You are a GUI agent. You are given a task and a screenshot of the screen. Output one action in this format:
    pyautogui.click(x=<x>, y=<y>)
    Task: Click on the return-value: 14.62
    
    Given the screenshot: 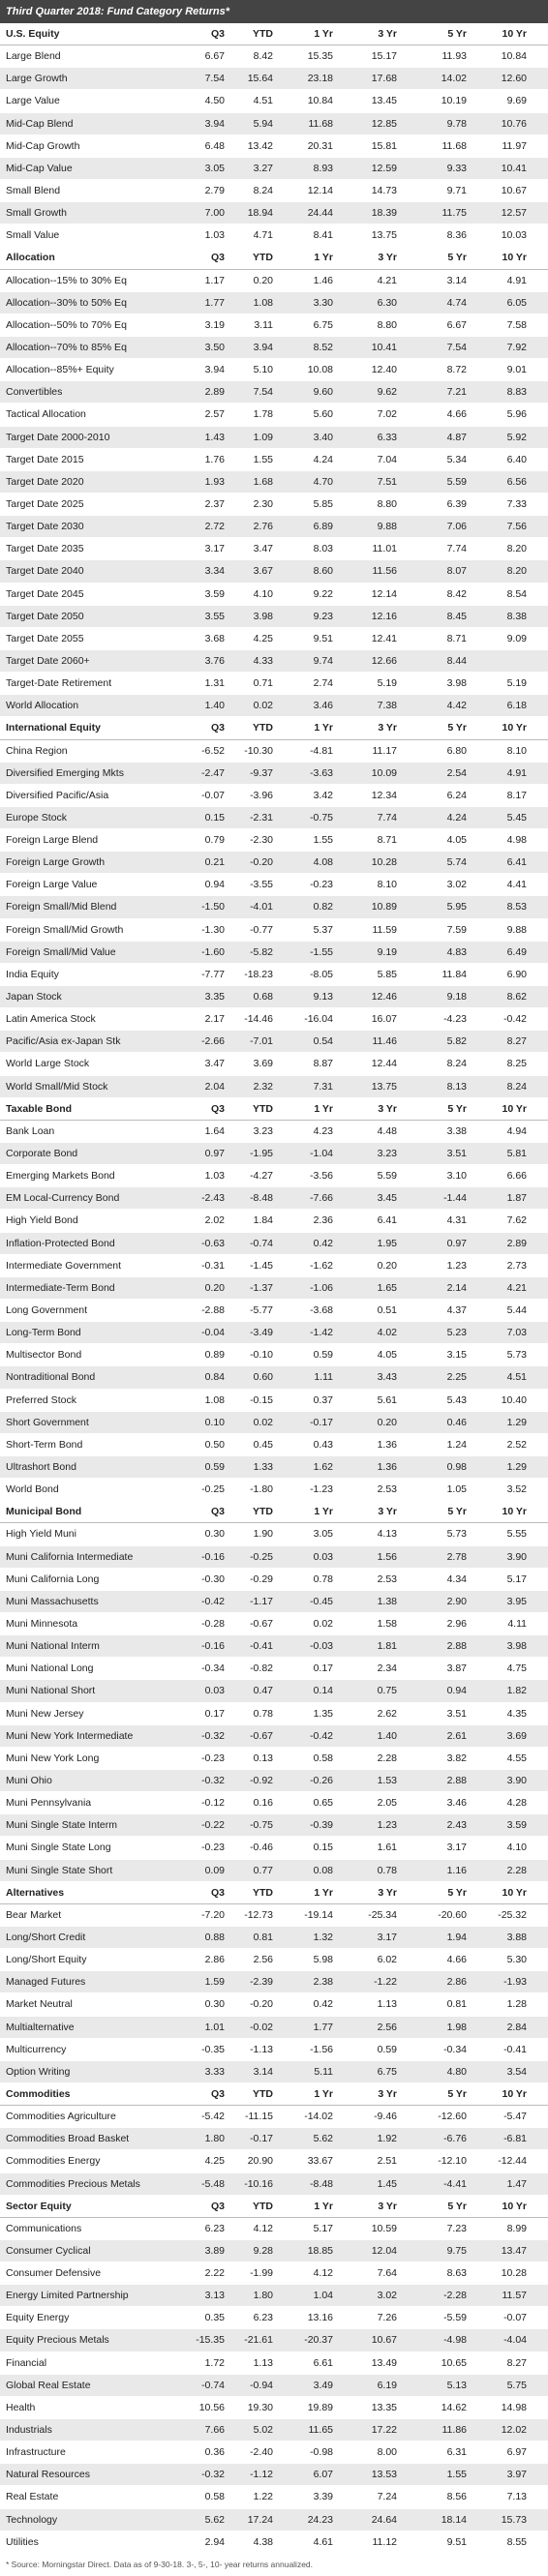 What is the action you would take?
    pyautogui.click(x=454, y=2407)
    